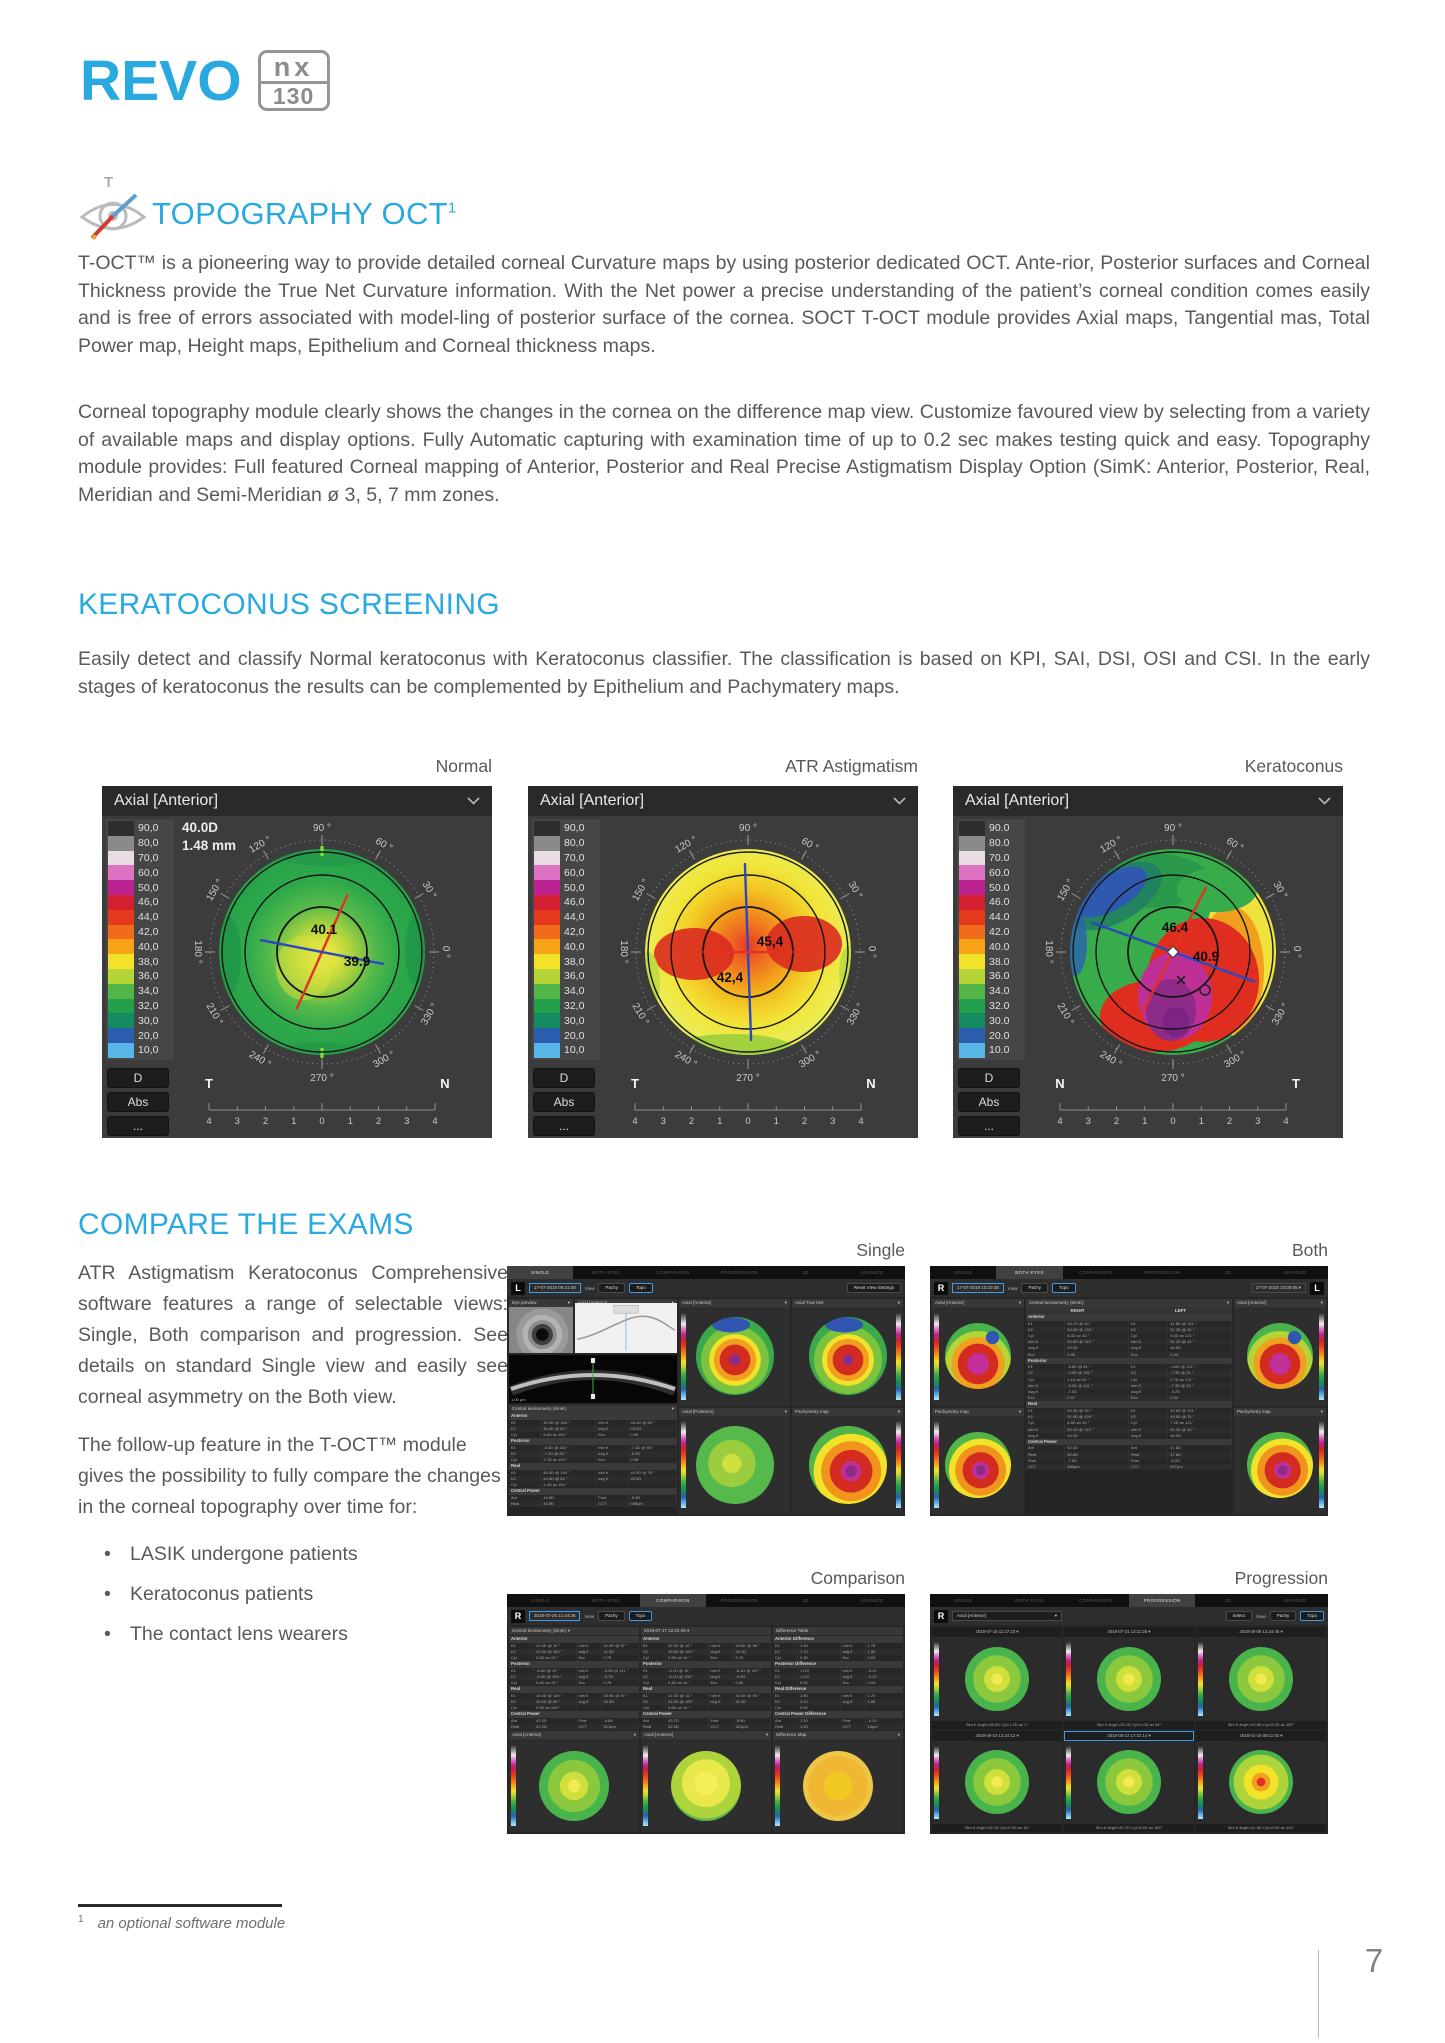  I want to click on cell: 46.4D @ 65 °, so click(653, 1422).